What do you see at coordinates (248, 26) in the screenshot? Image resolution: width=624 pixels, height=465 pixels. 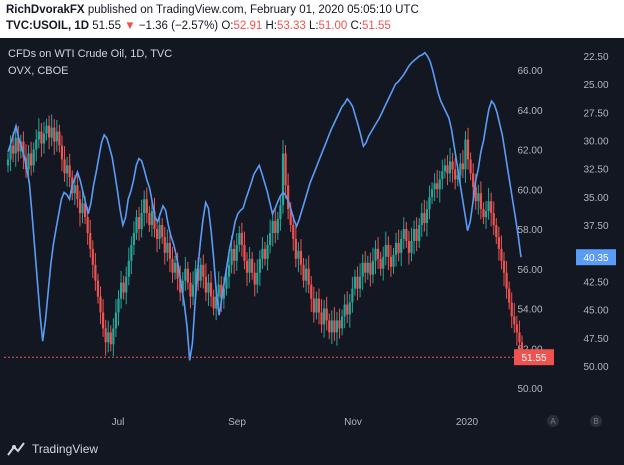 I see `open-value: 52.91` at bounding box center [248, 26].